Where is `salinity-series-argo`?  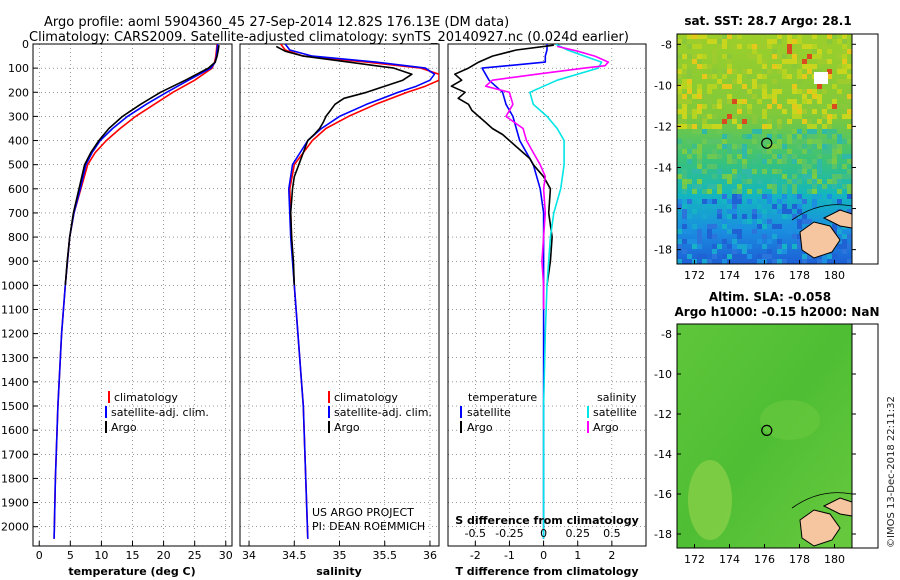
salinity-series-argo is located at coordinates (344, 165).